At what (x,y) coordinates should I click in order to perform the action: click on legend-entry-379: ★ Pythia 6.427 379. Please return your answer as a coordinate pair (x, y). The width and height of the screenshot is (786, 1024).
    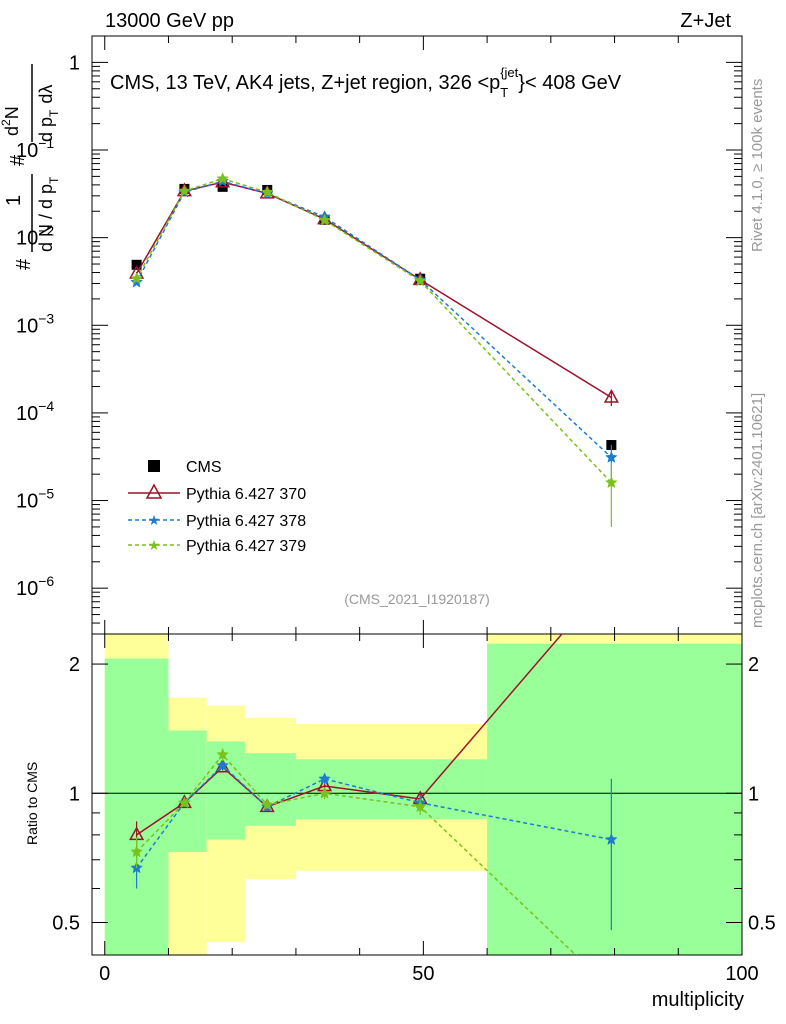
    Looking at the image, I should click on (217, 546).